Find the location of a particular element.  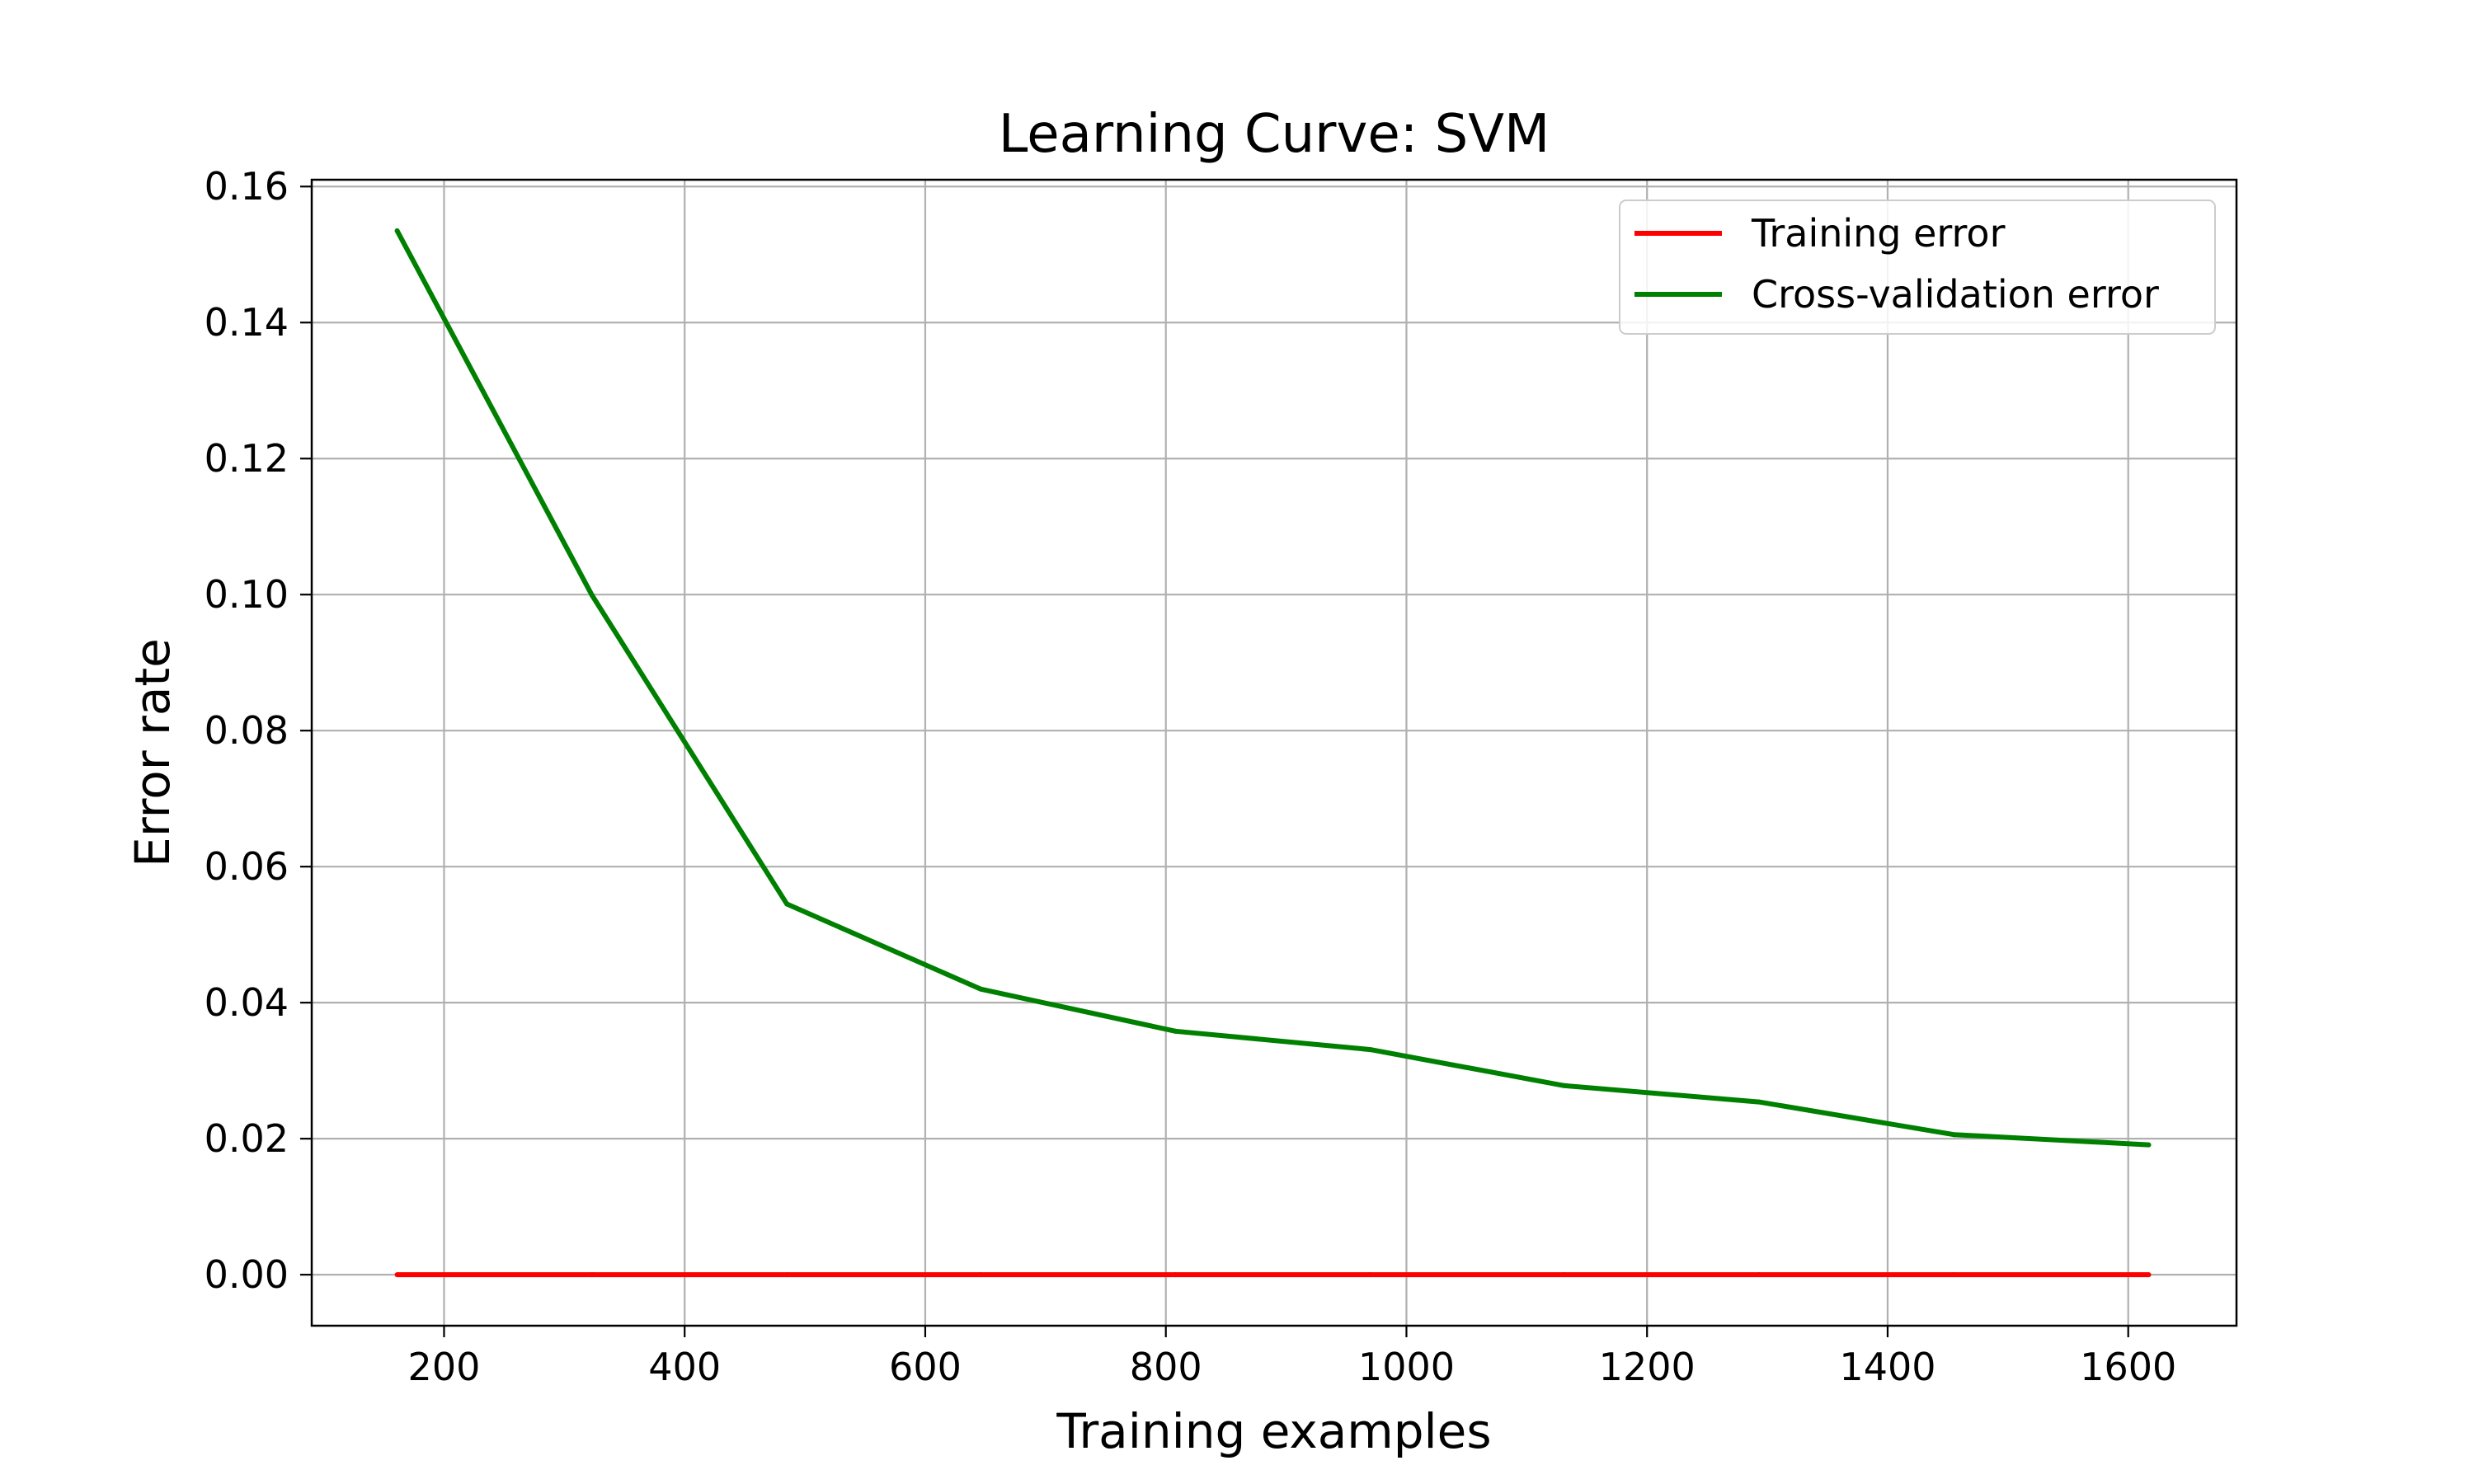

x-tick-label: 600 is located at coordinates (925, 1367).